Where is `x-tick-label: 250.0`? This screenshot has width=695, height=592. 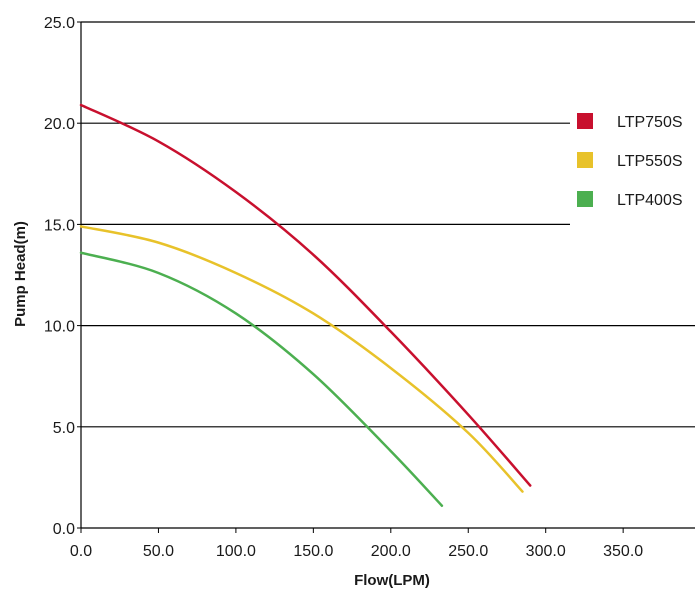 x-tick-label: 250.0 is located at coordinates (468, 551).